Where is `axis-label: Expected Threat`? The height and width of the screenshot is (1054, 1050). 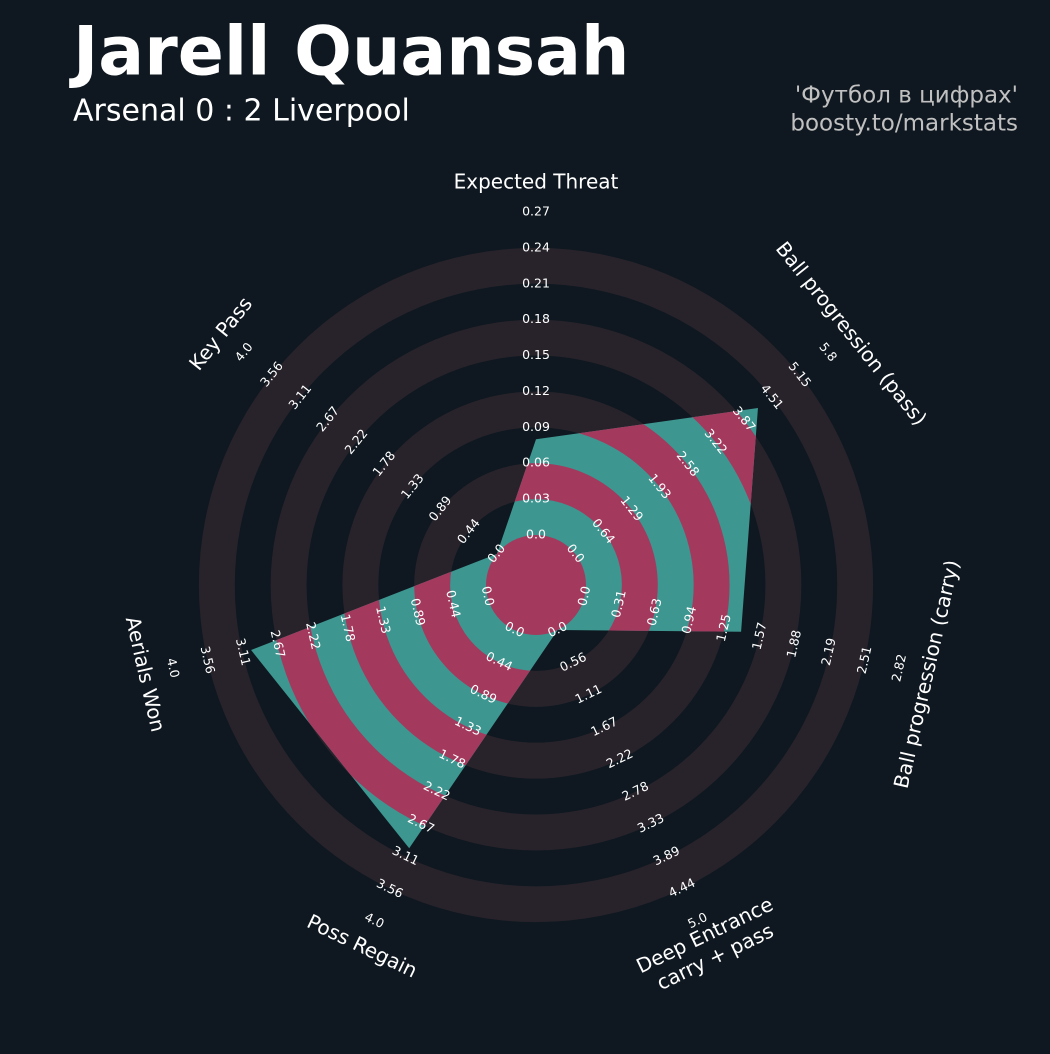 axis-label: Expected Threat is located at coordinates (536, 182).